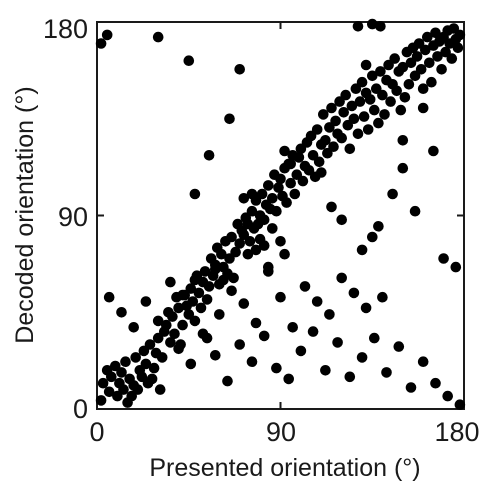 This screenshot has height=487, width=494. I want to click on x-axis-label: Presented orientation (°), so click(284, 468).